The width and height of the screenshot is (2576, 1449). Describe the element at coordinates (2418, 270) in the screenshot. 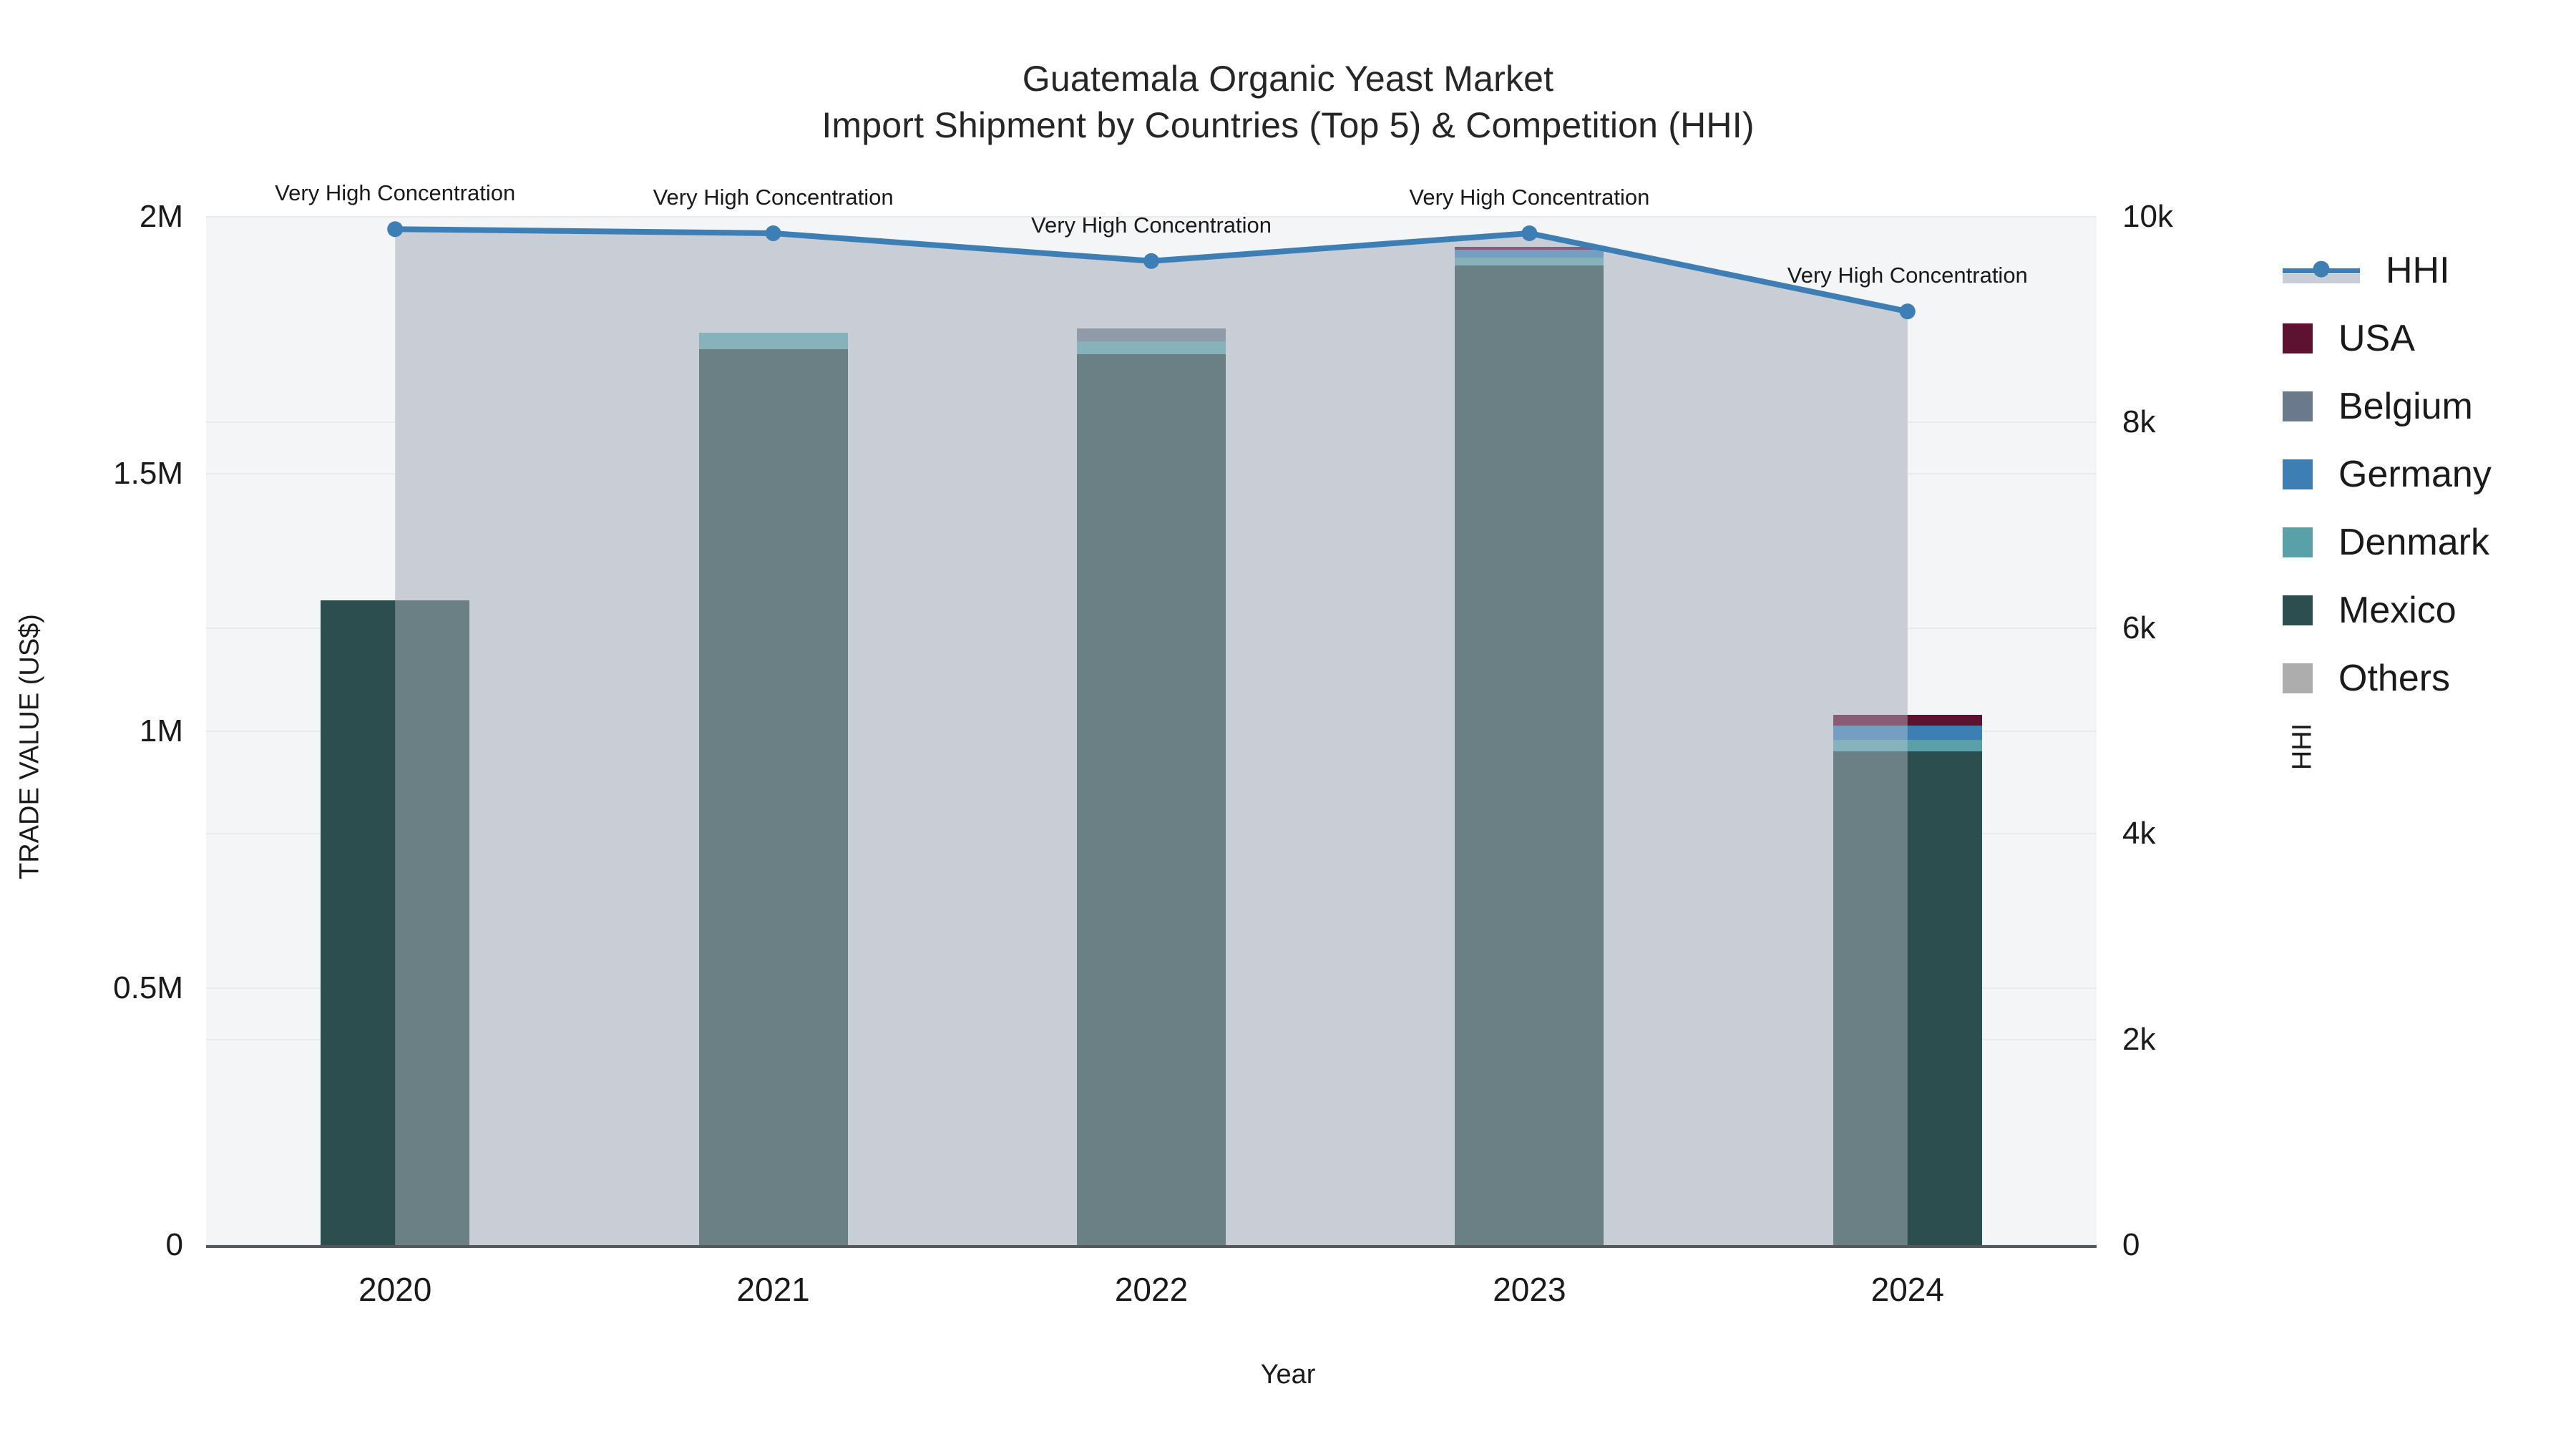

I see `legend-label-hhi: HHI` at that location.